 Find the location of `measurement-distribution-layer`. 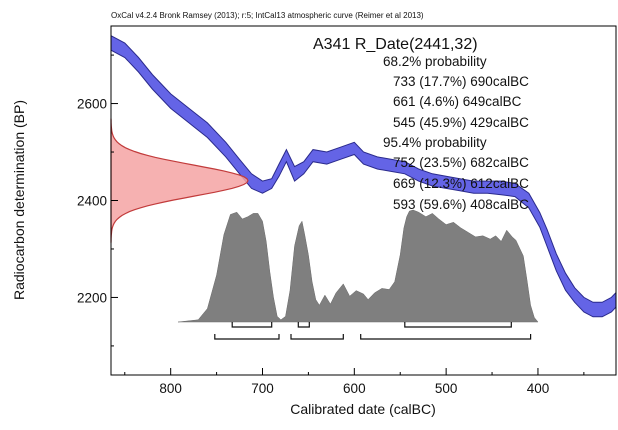

measurement-distribution-layer is located at coordinates (179, 180).